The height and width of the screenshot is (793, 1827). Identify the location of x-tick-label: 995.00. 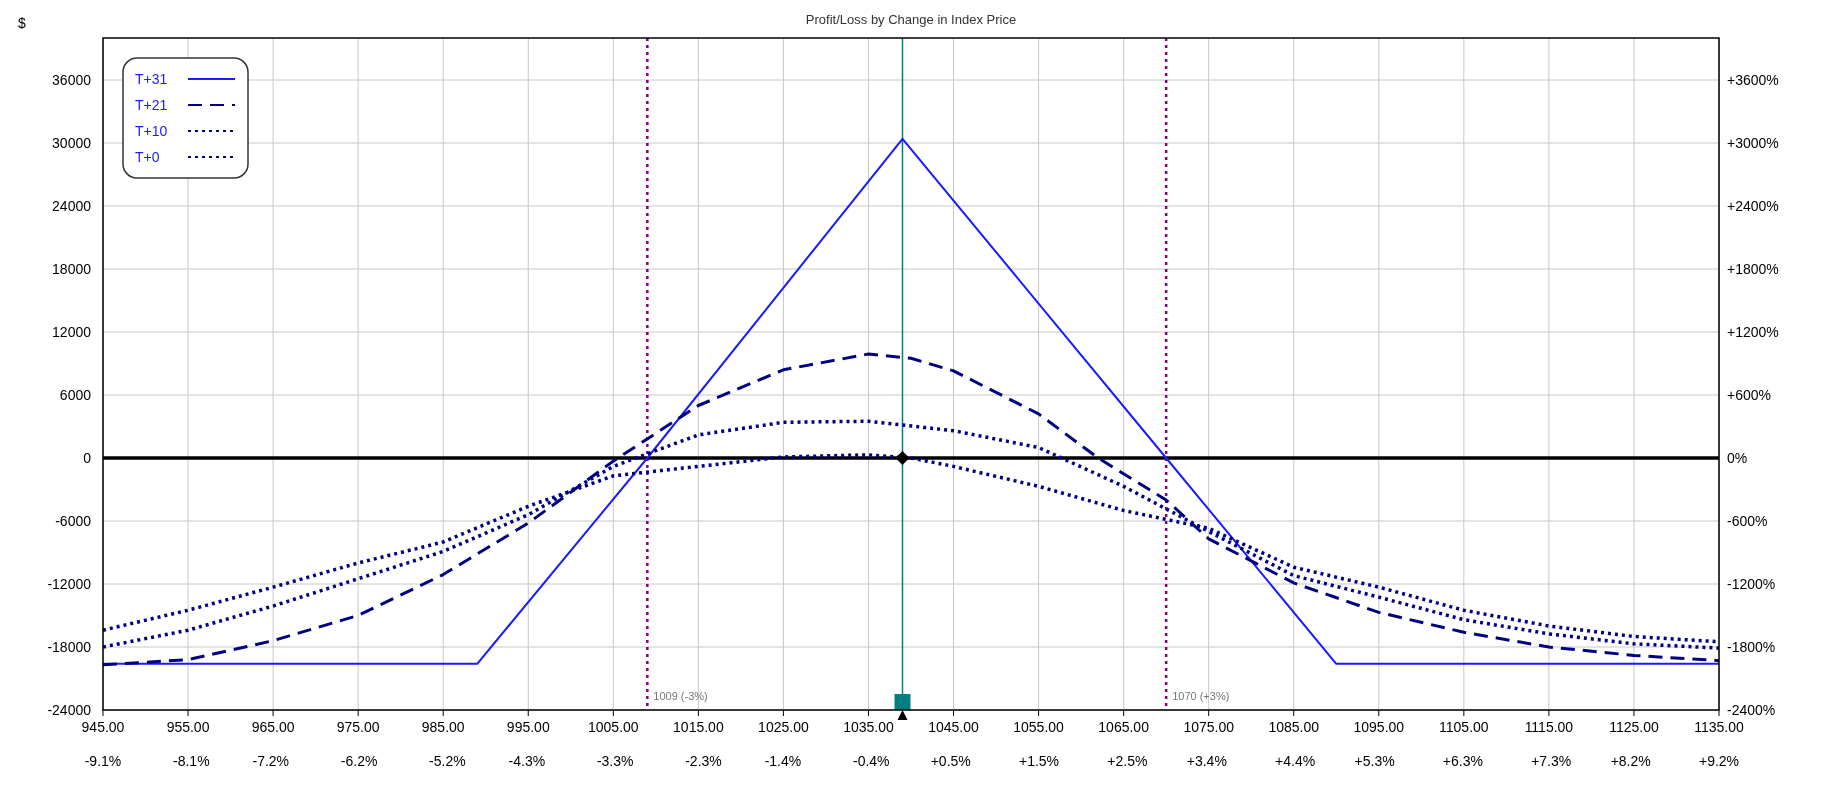
(528, 727).